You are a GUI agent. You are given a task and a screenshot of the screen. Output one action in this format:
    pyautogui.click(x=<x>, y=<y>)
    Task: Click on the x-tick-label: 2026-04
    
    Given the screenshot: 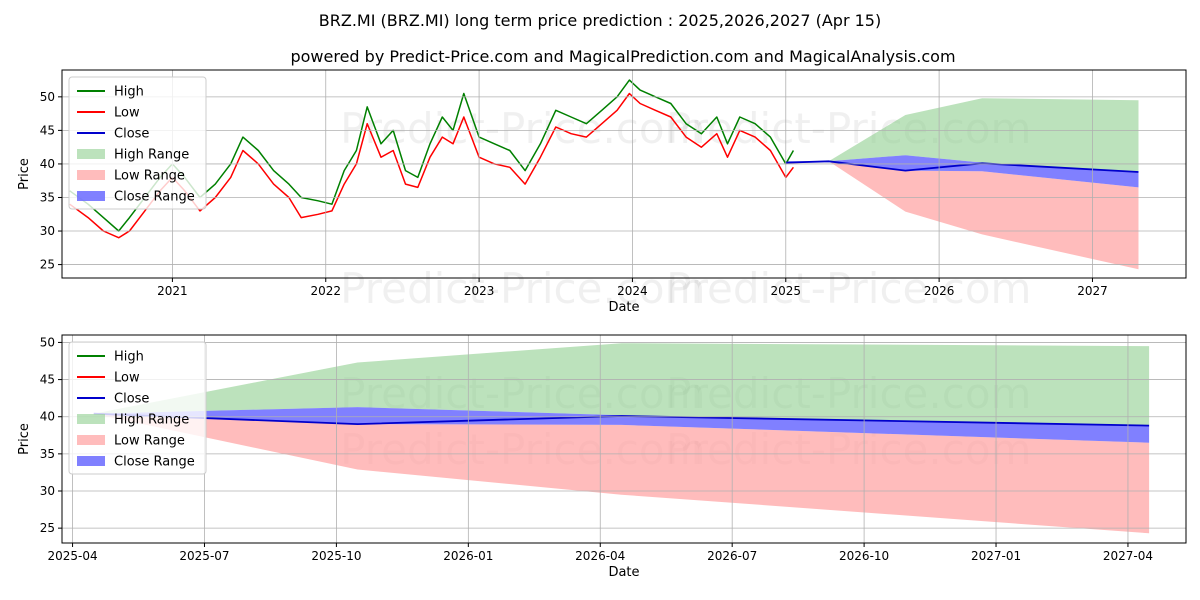 What is the action you would take?
    pyautogui.click(x=600, y=556)
    